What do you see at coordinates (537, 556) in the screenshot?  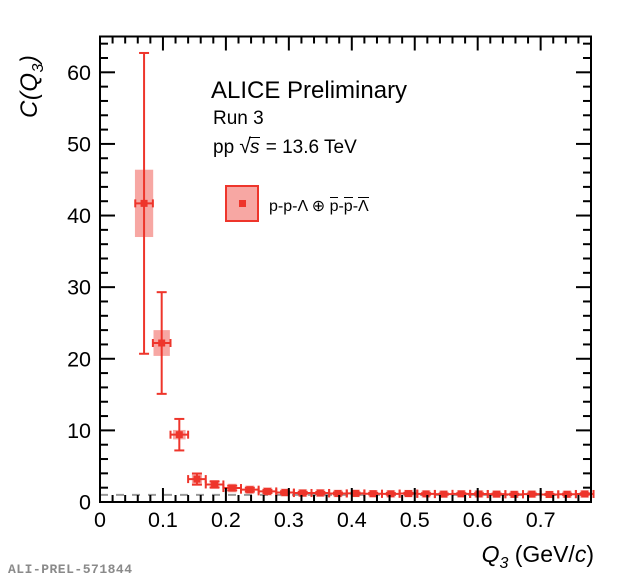 I see `x-axis-title: Q3 (GeV/c)` at bounding box center [537, 556].